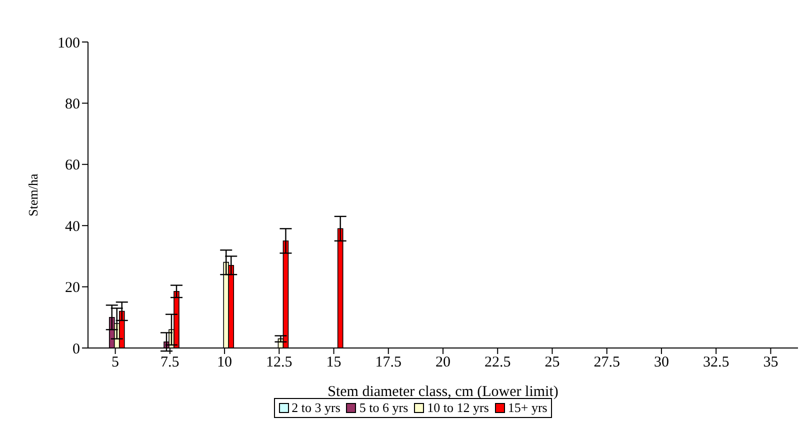 This screenshot has height=423, width=812. I want to click on y-tick-label: 0, so click(76, 349).